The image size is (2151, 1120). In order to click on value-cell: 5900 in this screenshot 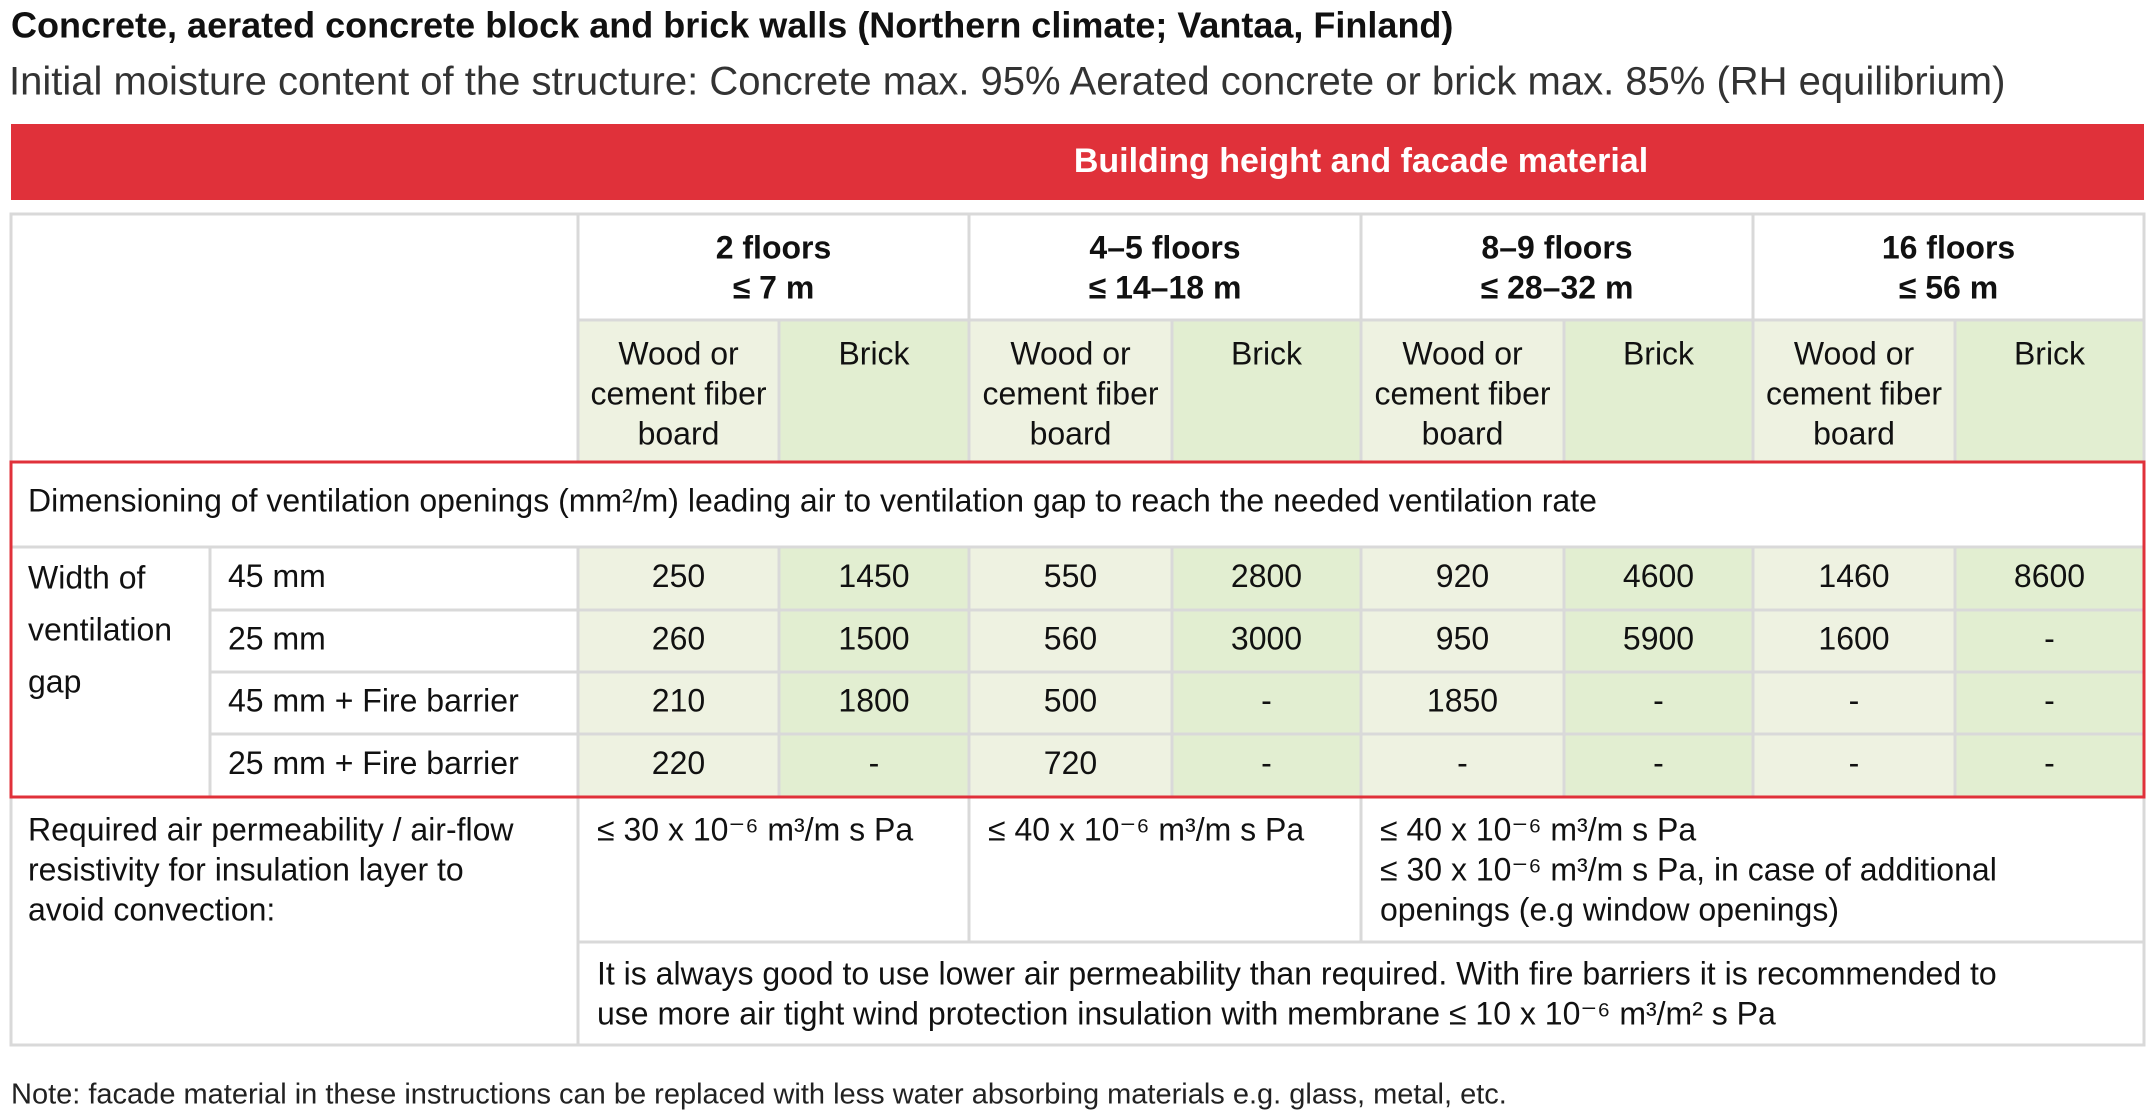, I will do `click(1658, 638)`.